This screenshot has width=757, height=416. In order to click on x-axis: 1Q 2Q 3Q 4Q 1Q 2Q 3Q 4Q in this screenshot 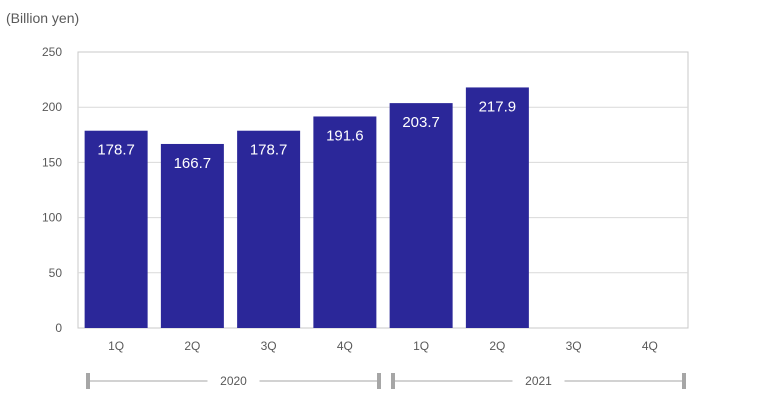, I will do `click(383, 346)`.